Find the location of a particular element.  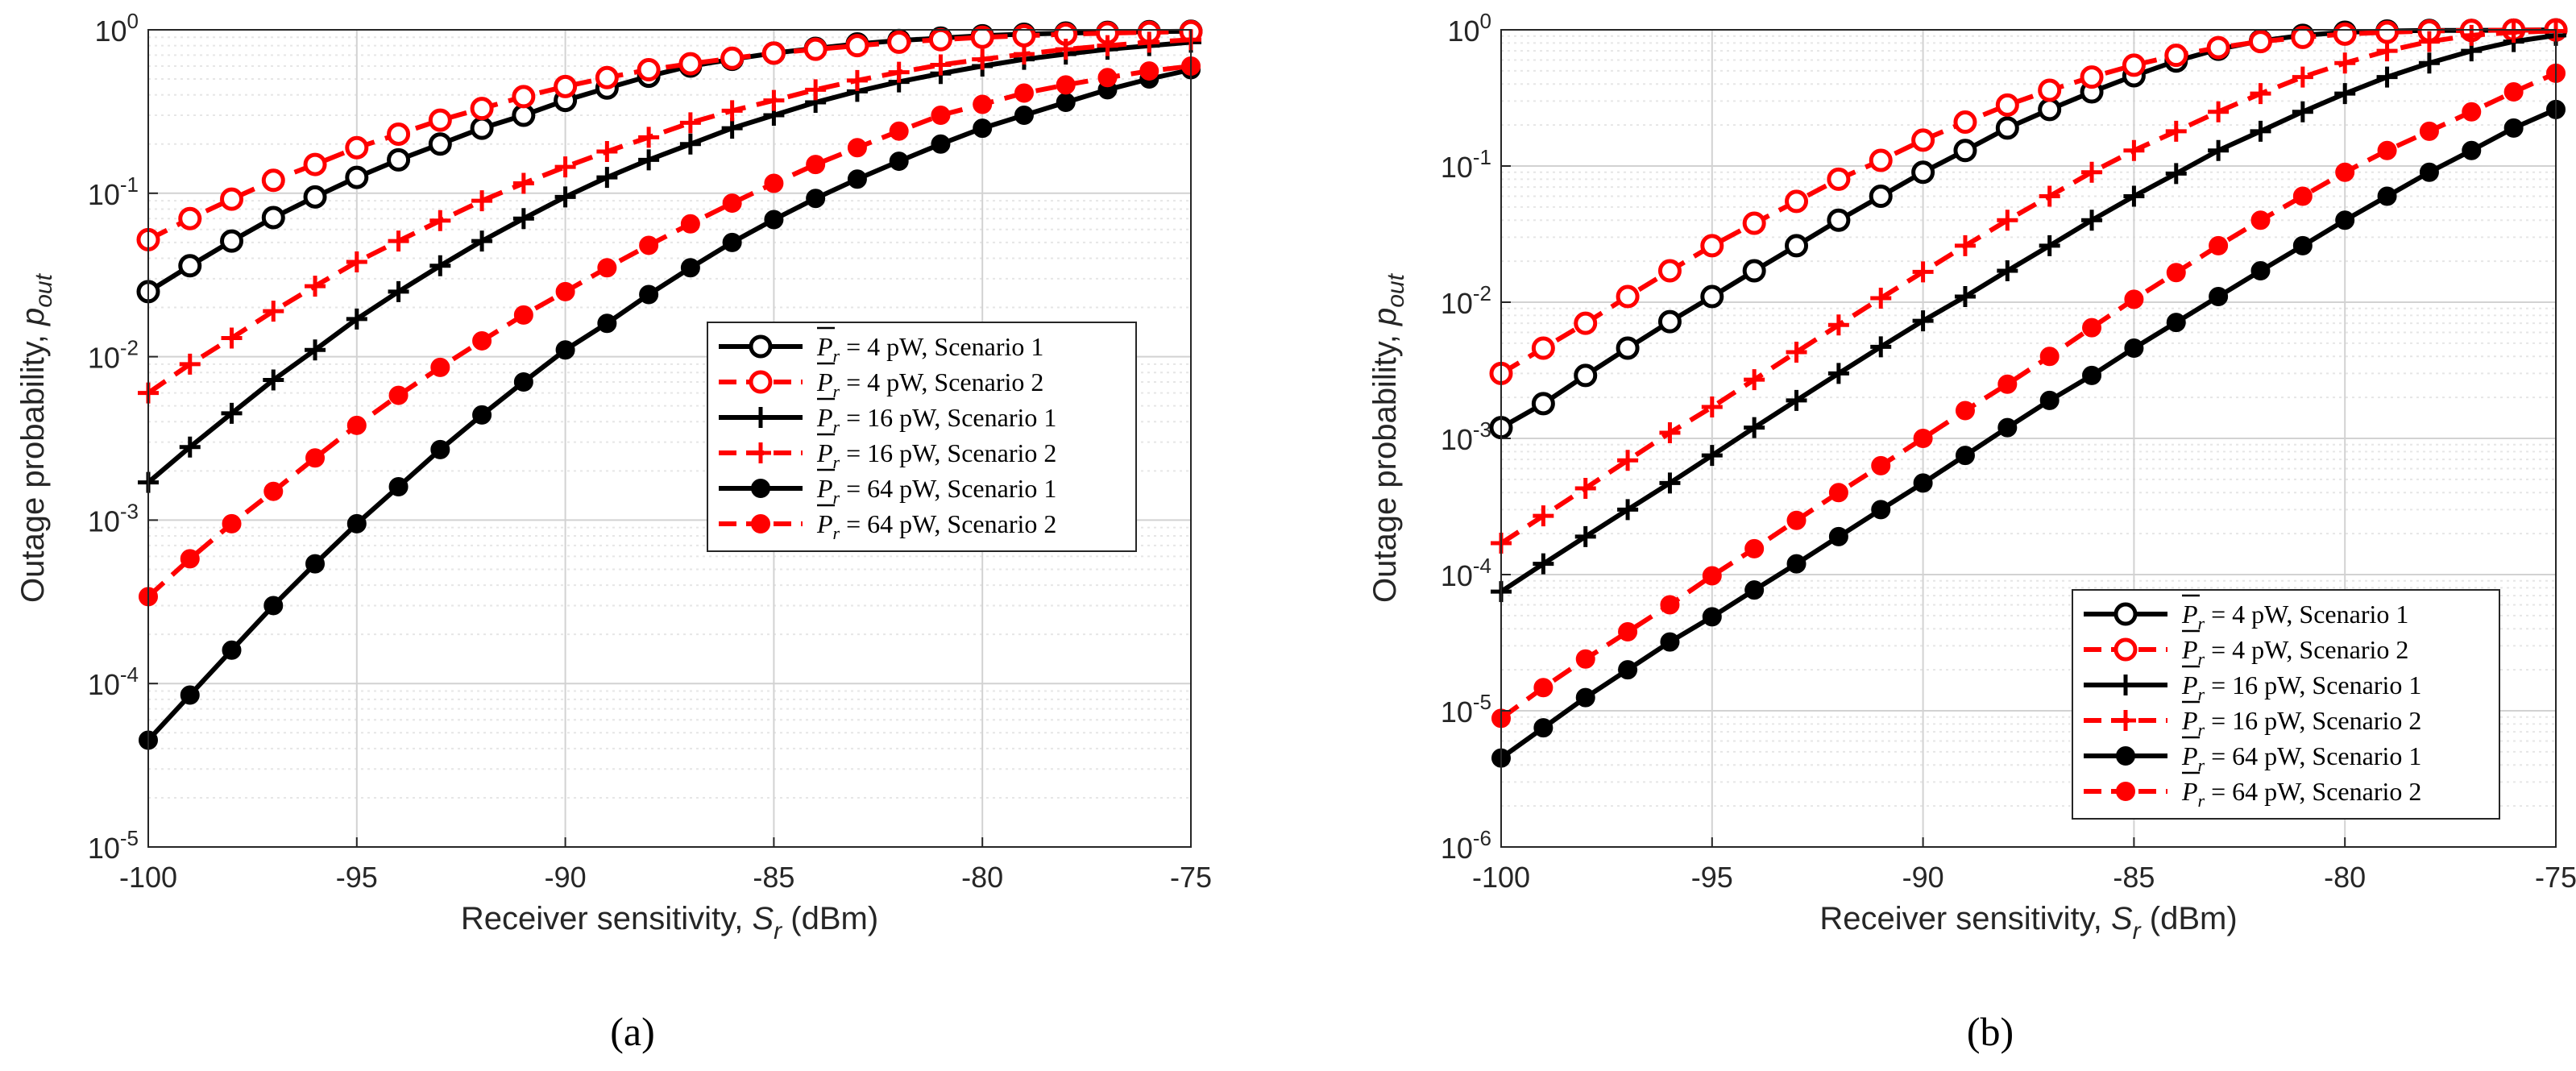

x-tick-label: -85 is located at coordinates (773, 877).